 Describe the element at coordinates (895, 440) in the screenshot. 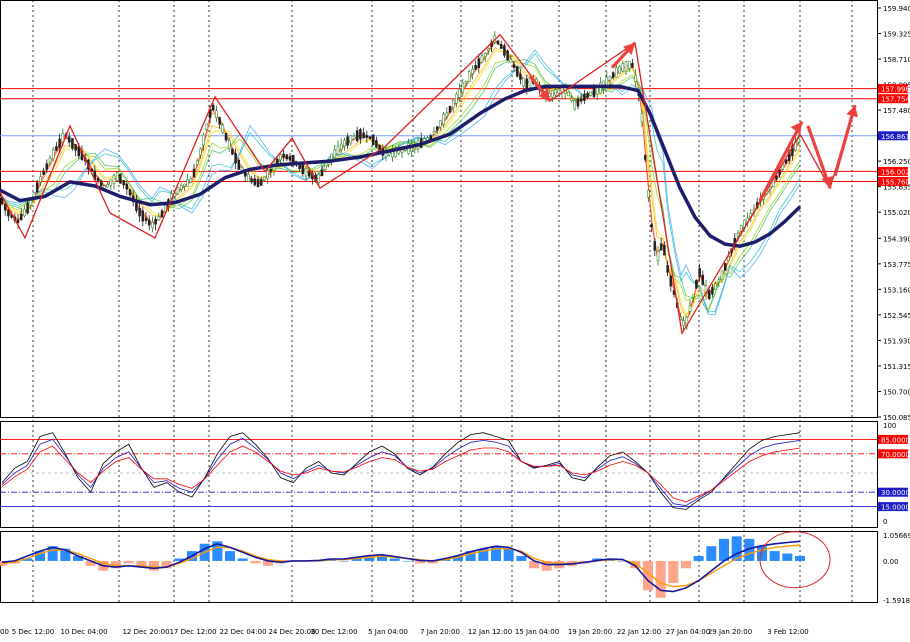

I see `stoch-level-label-0: 85.0000` at that location.